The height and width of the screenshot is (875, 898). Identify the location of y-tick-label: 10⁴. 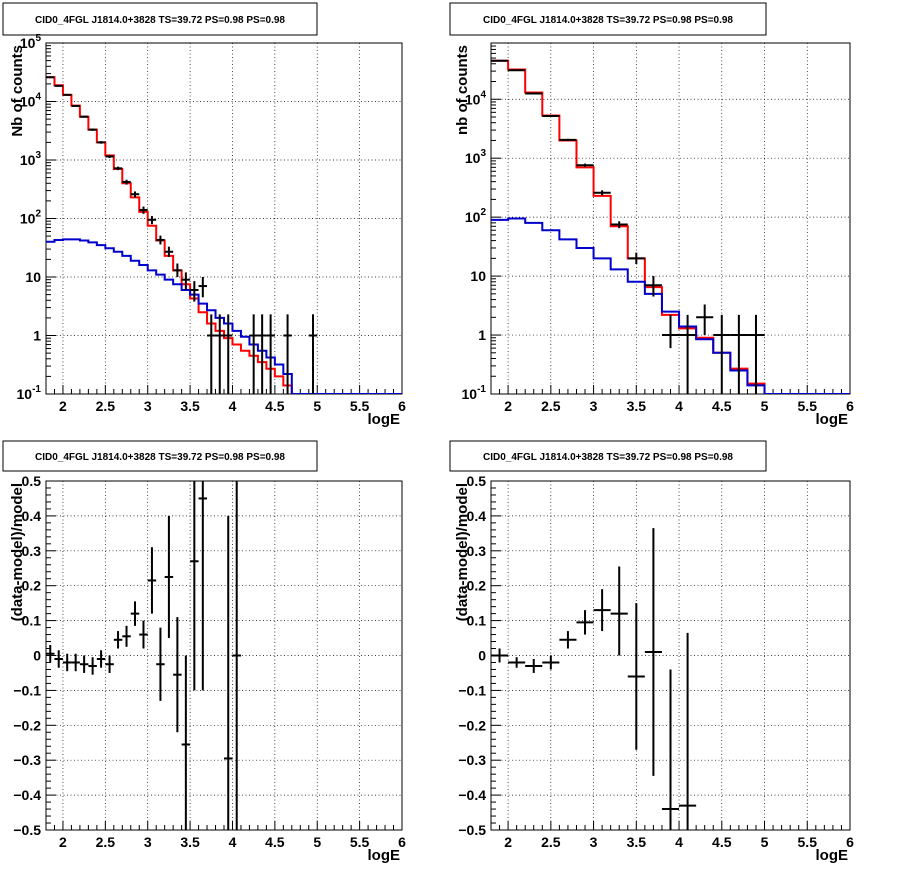
(31, 101).